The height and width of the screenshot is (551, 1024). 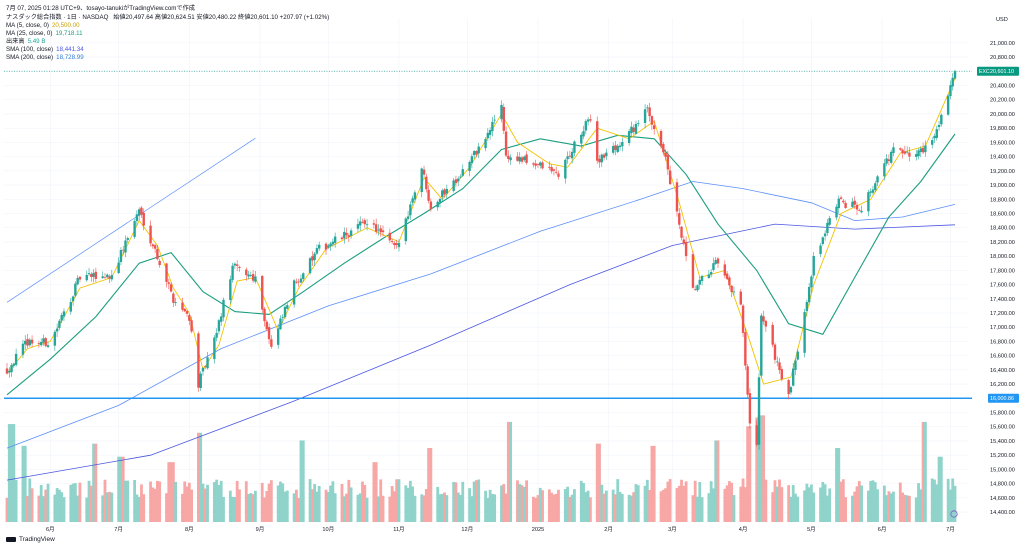 I want to click on indicator-ma5: MA (5, close, 0) 20,500.00, so click(x=43, y=25).